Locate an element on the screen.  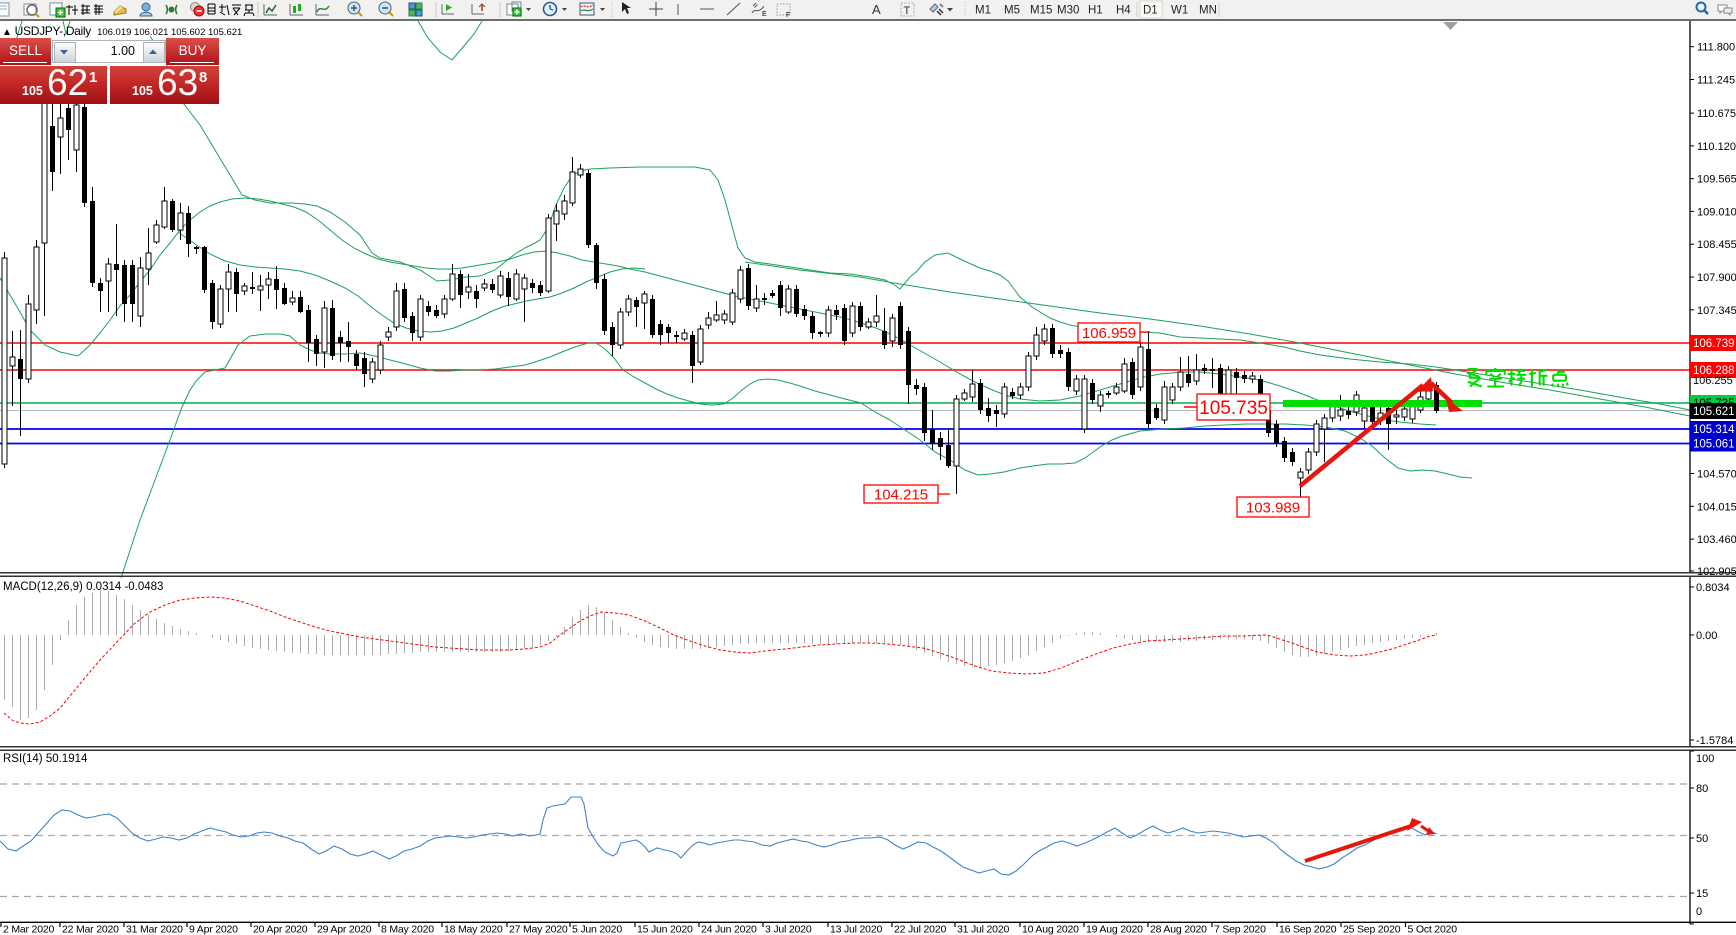
svg-text: 27 May 2020 is located at coordinates (538, 929).